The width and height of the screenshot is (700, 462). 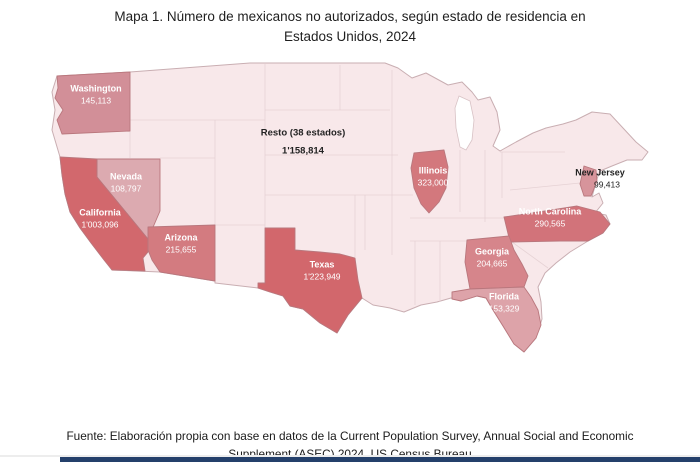 What do you see at coordinates (464, 123) in the screenshot?
I see `lake-michigan-shape` at bounding box center [464, 123].